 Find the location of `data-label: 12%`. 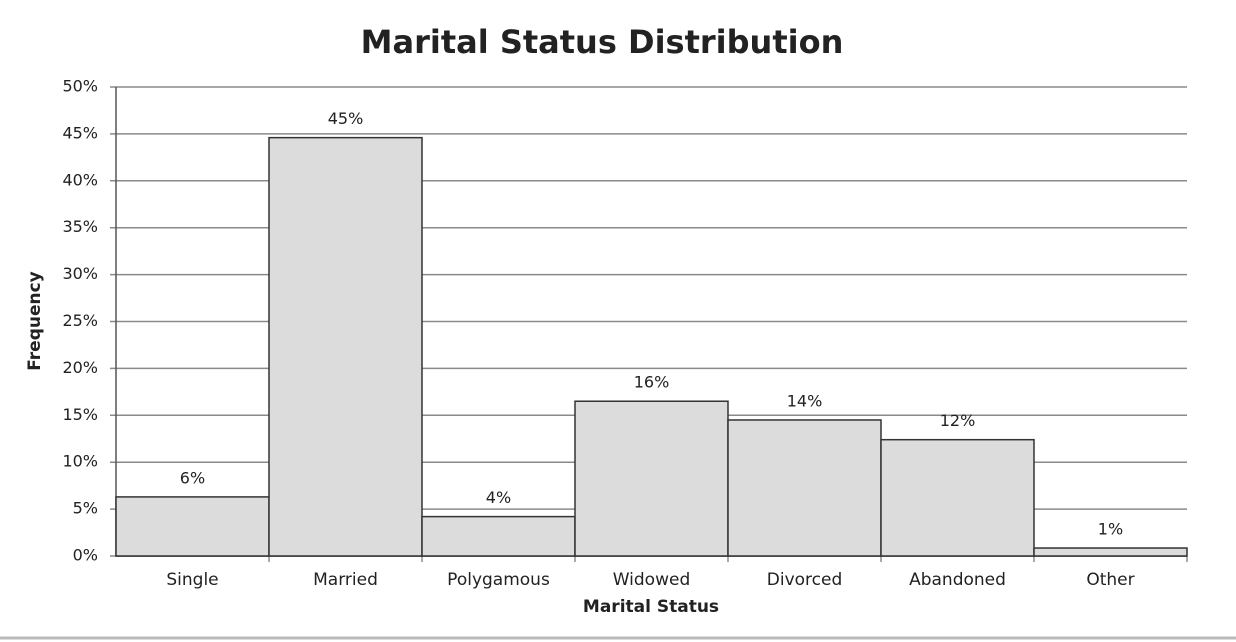

data-label: 12% is located at coordinates (958, 420).